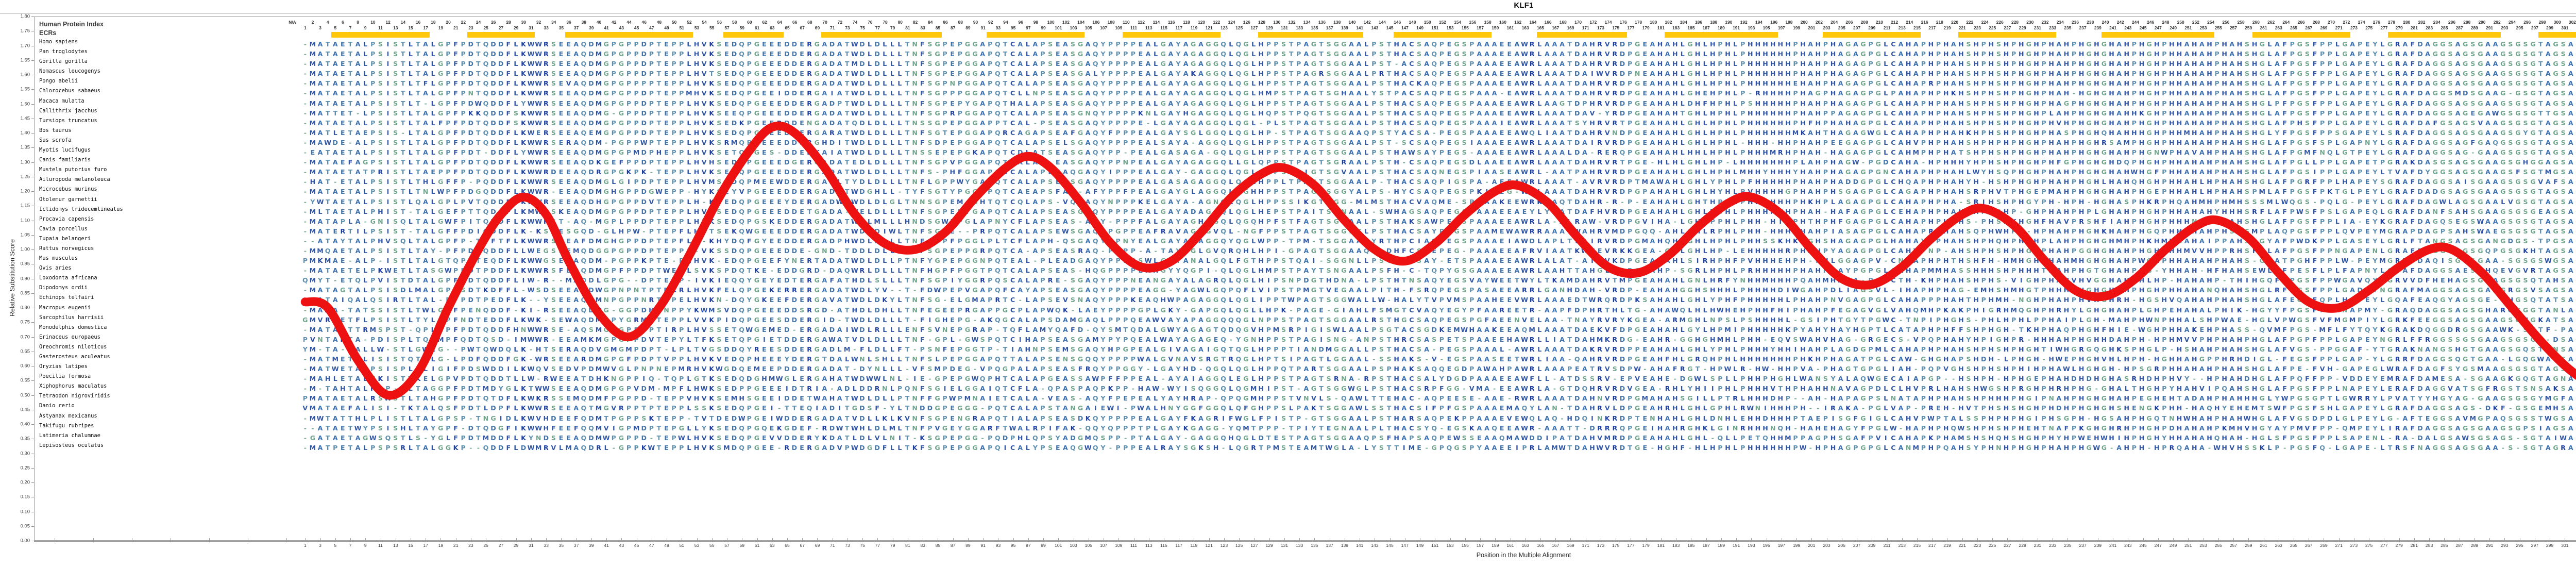 The image size is (2576, 567). Describe the element at coordinates (74, 396) in the screenshot. I see `species-label: Tetraodon nigroviridis` at that location.